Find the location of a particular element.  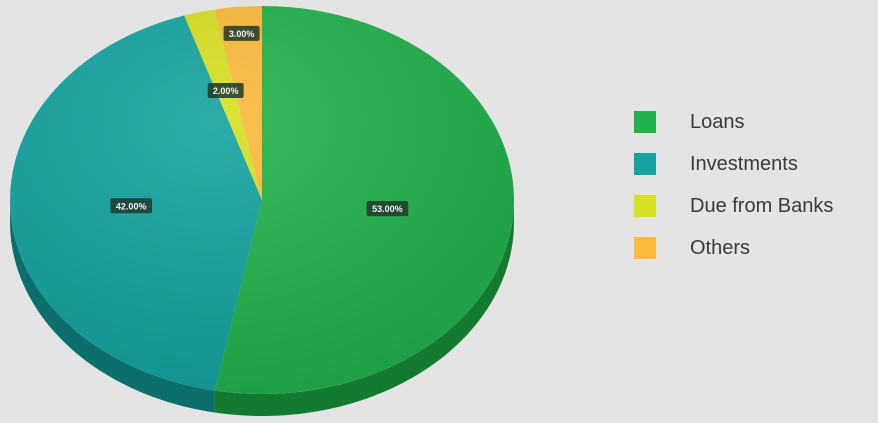

data-label-bg-due-from-banks is located at coordinates (225, 90).